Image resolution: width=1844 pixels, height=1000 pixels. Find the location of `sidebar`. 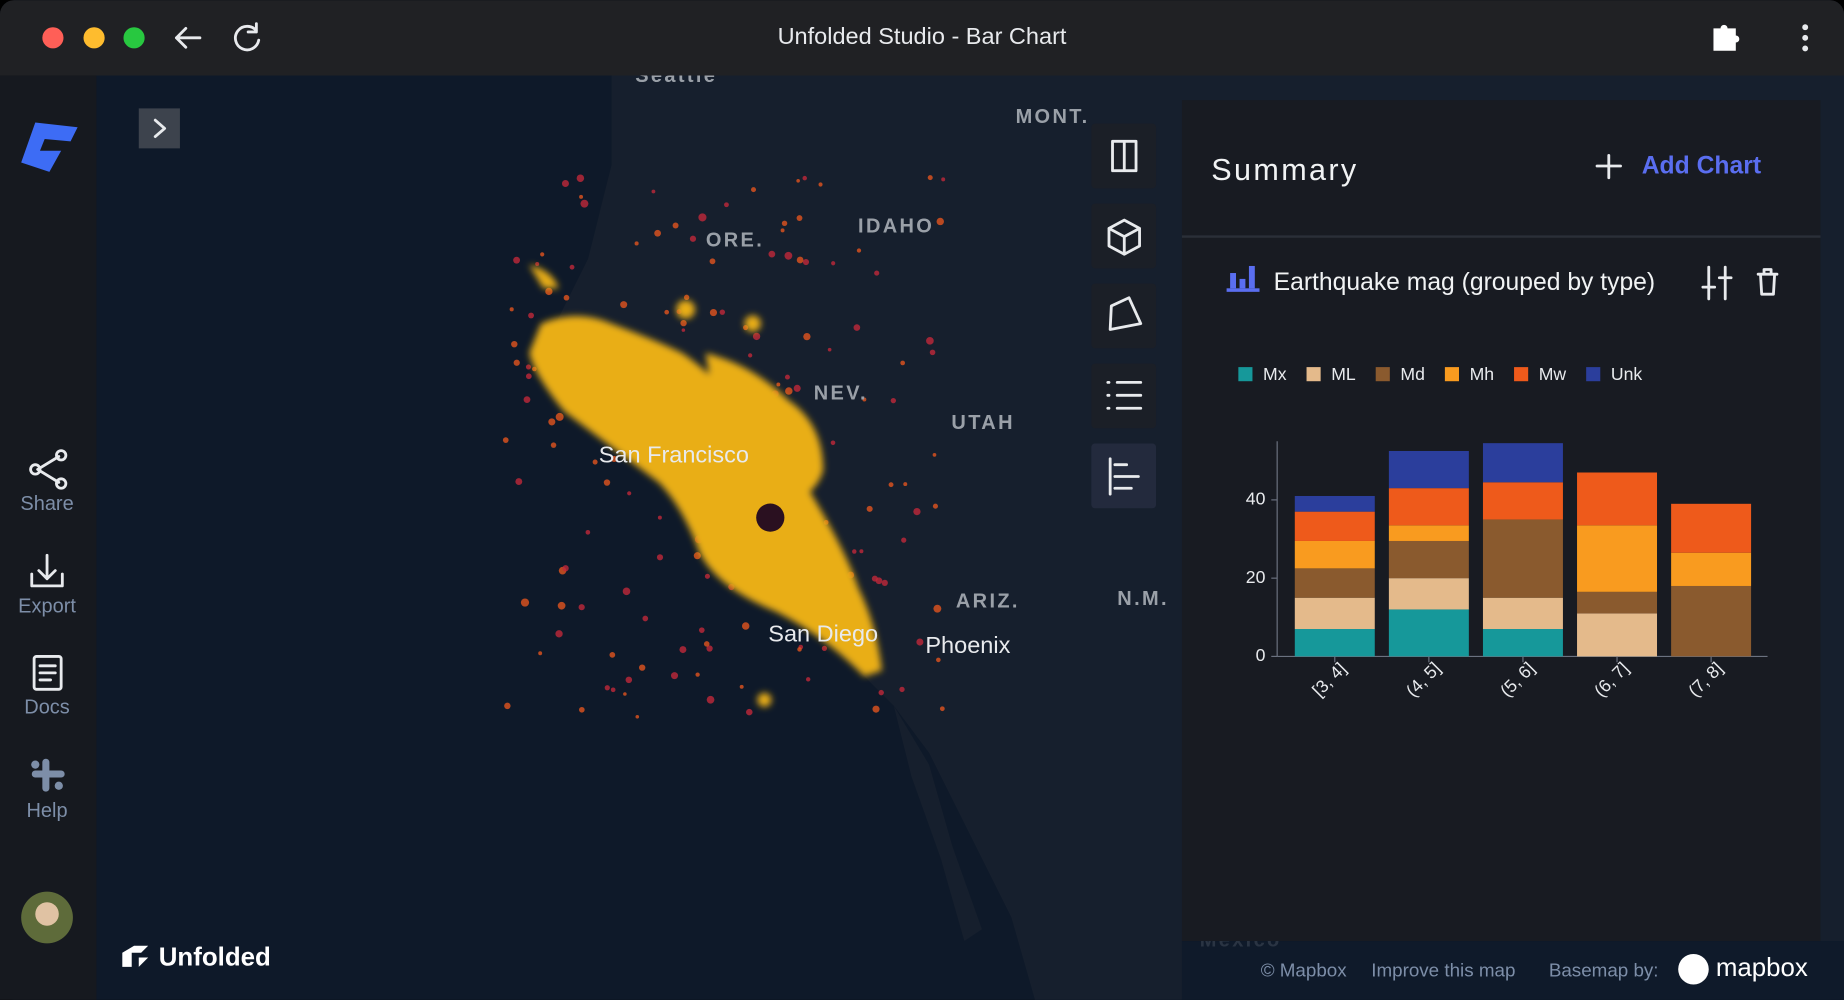

sidebar is located at coordinates (48, 537).